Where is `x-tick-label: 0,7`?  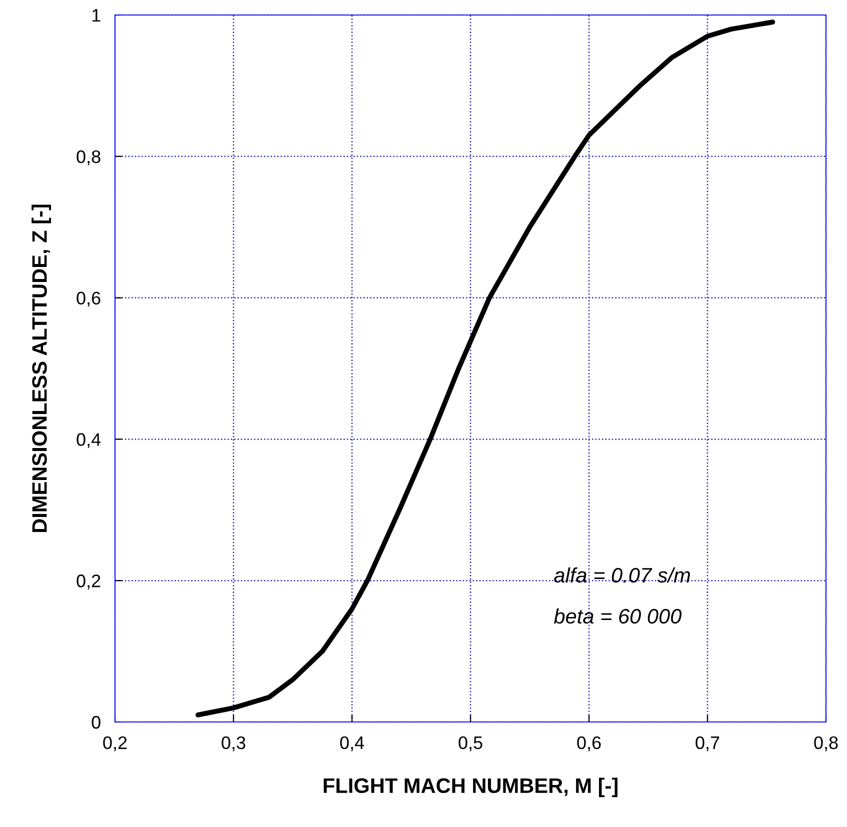 x-tick-label: 0,7 is located at coordinates (708, 744).